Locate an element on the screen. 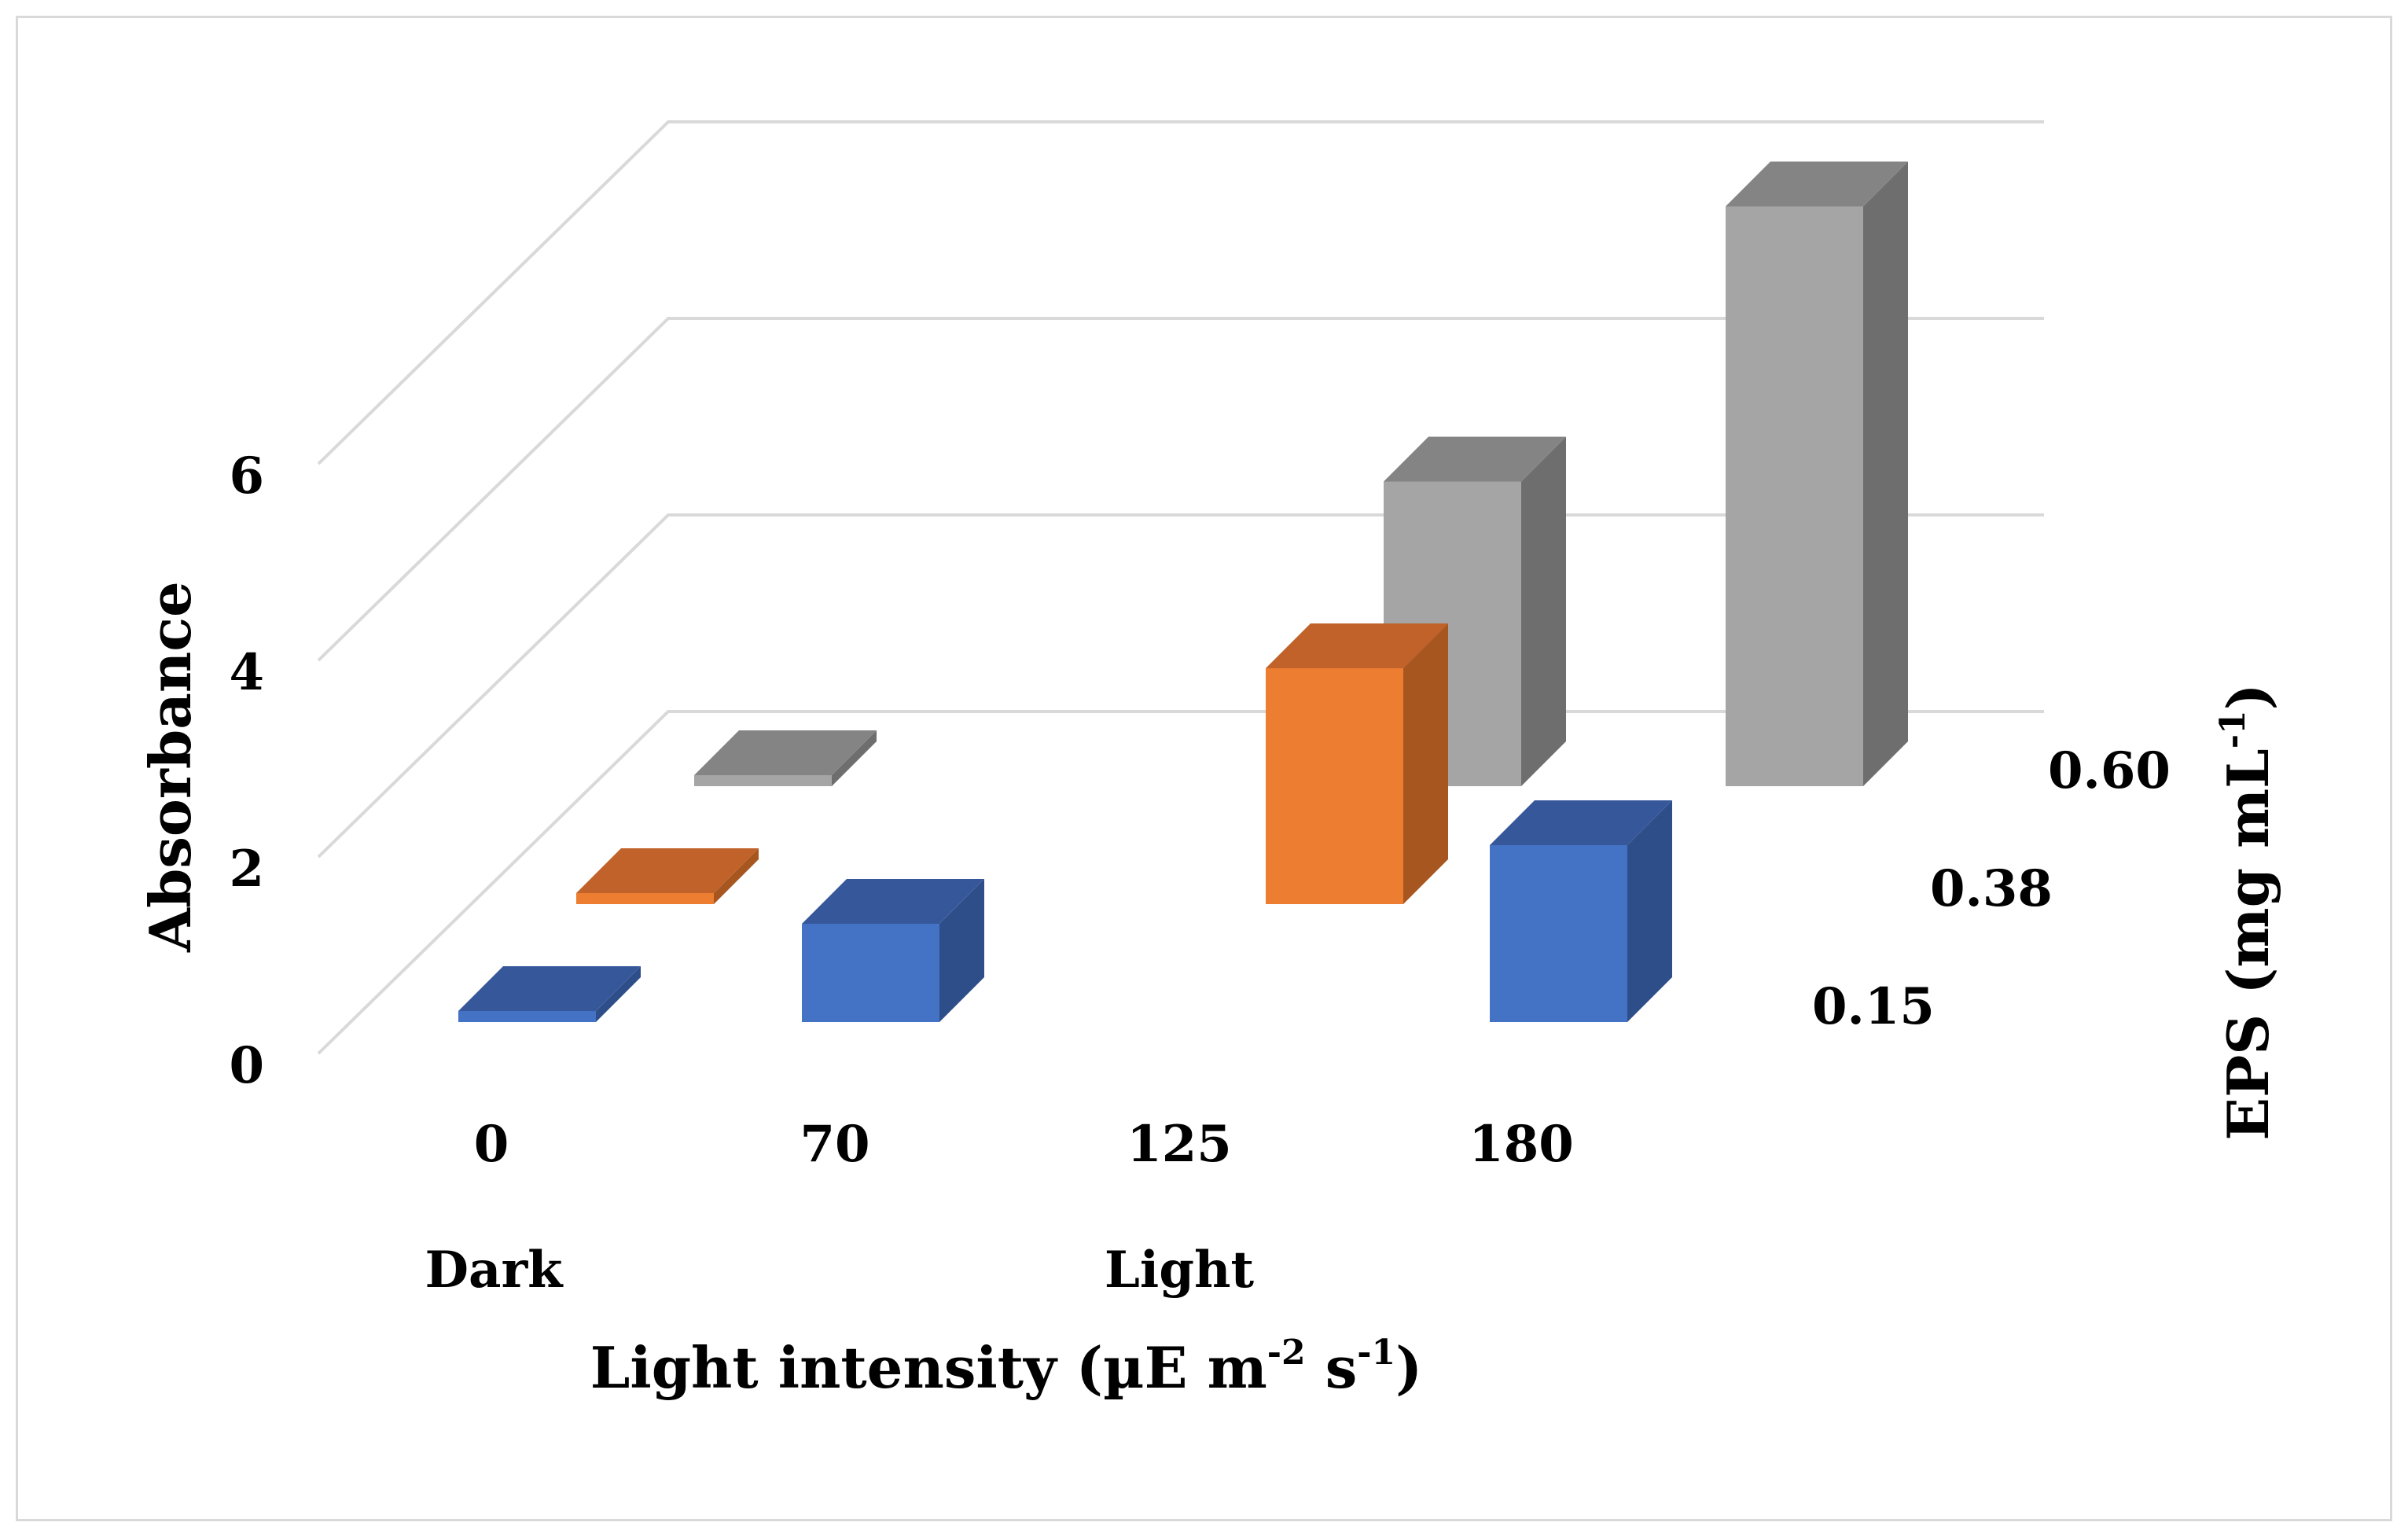 Image resolution: width=2408 pixels, height=1537 pixels. bar-0.15-0 is located at coordinates (549, 994).